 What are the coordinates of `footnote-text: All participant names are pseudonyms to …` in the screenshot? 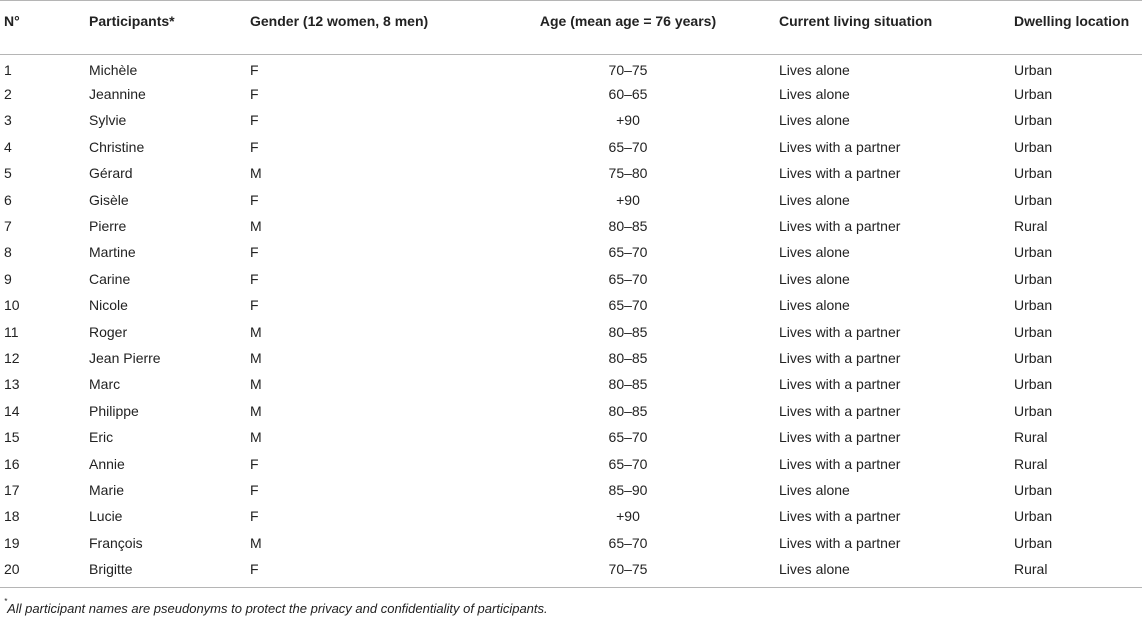 It's located at (277, 608).